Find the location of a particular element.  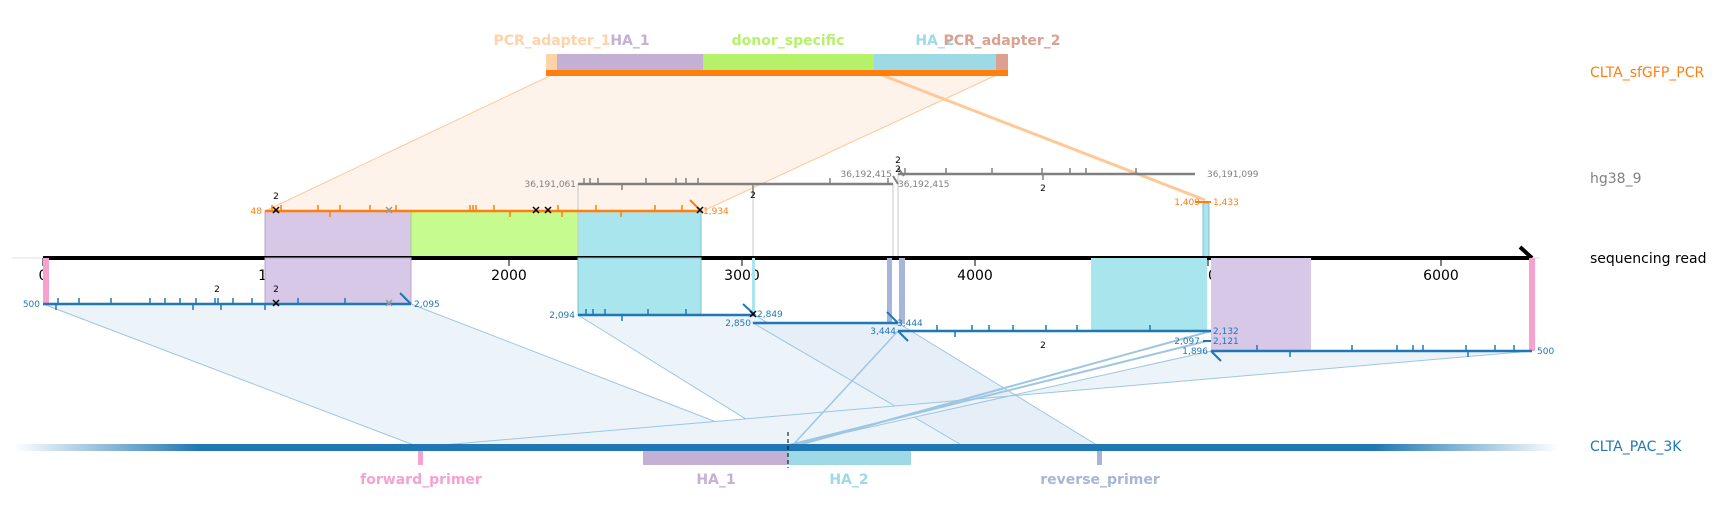

pcr-alignment: 48 1,934 2 is located at coordinates (490, 204).